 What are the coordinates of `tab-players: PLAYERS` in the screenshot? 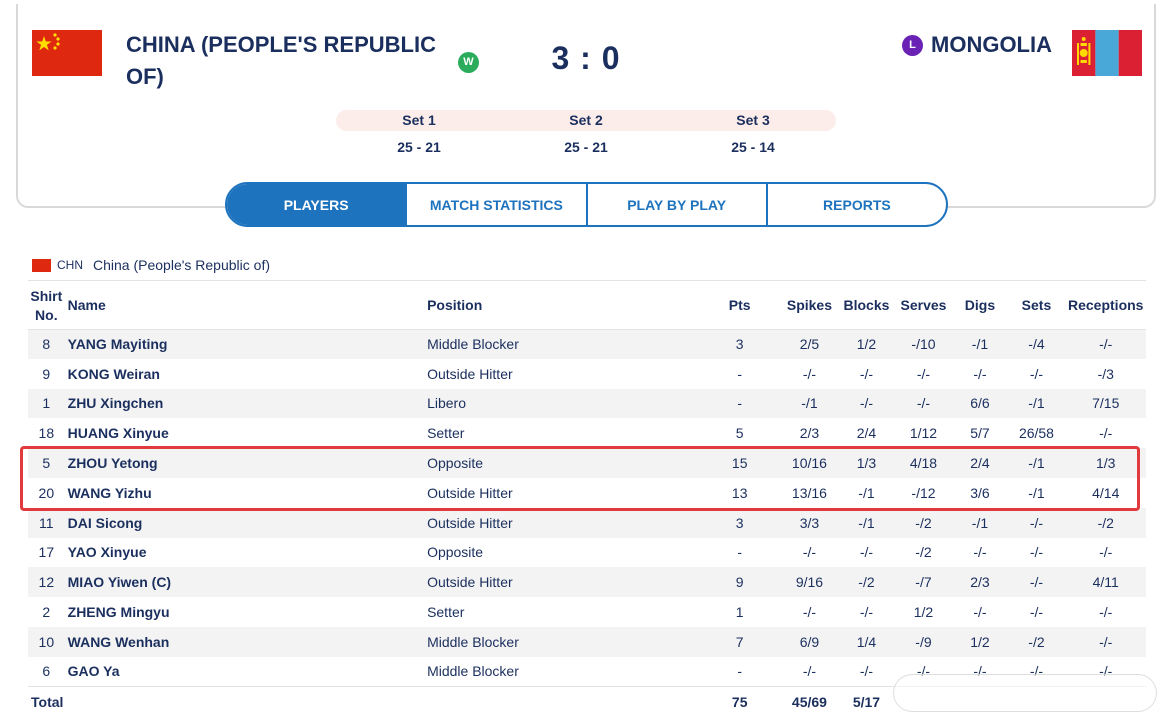 It's located at (316, 204).